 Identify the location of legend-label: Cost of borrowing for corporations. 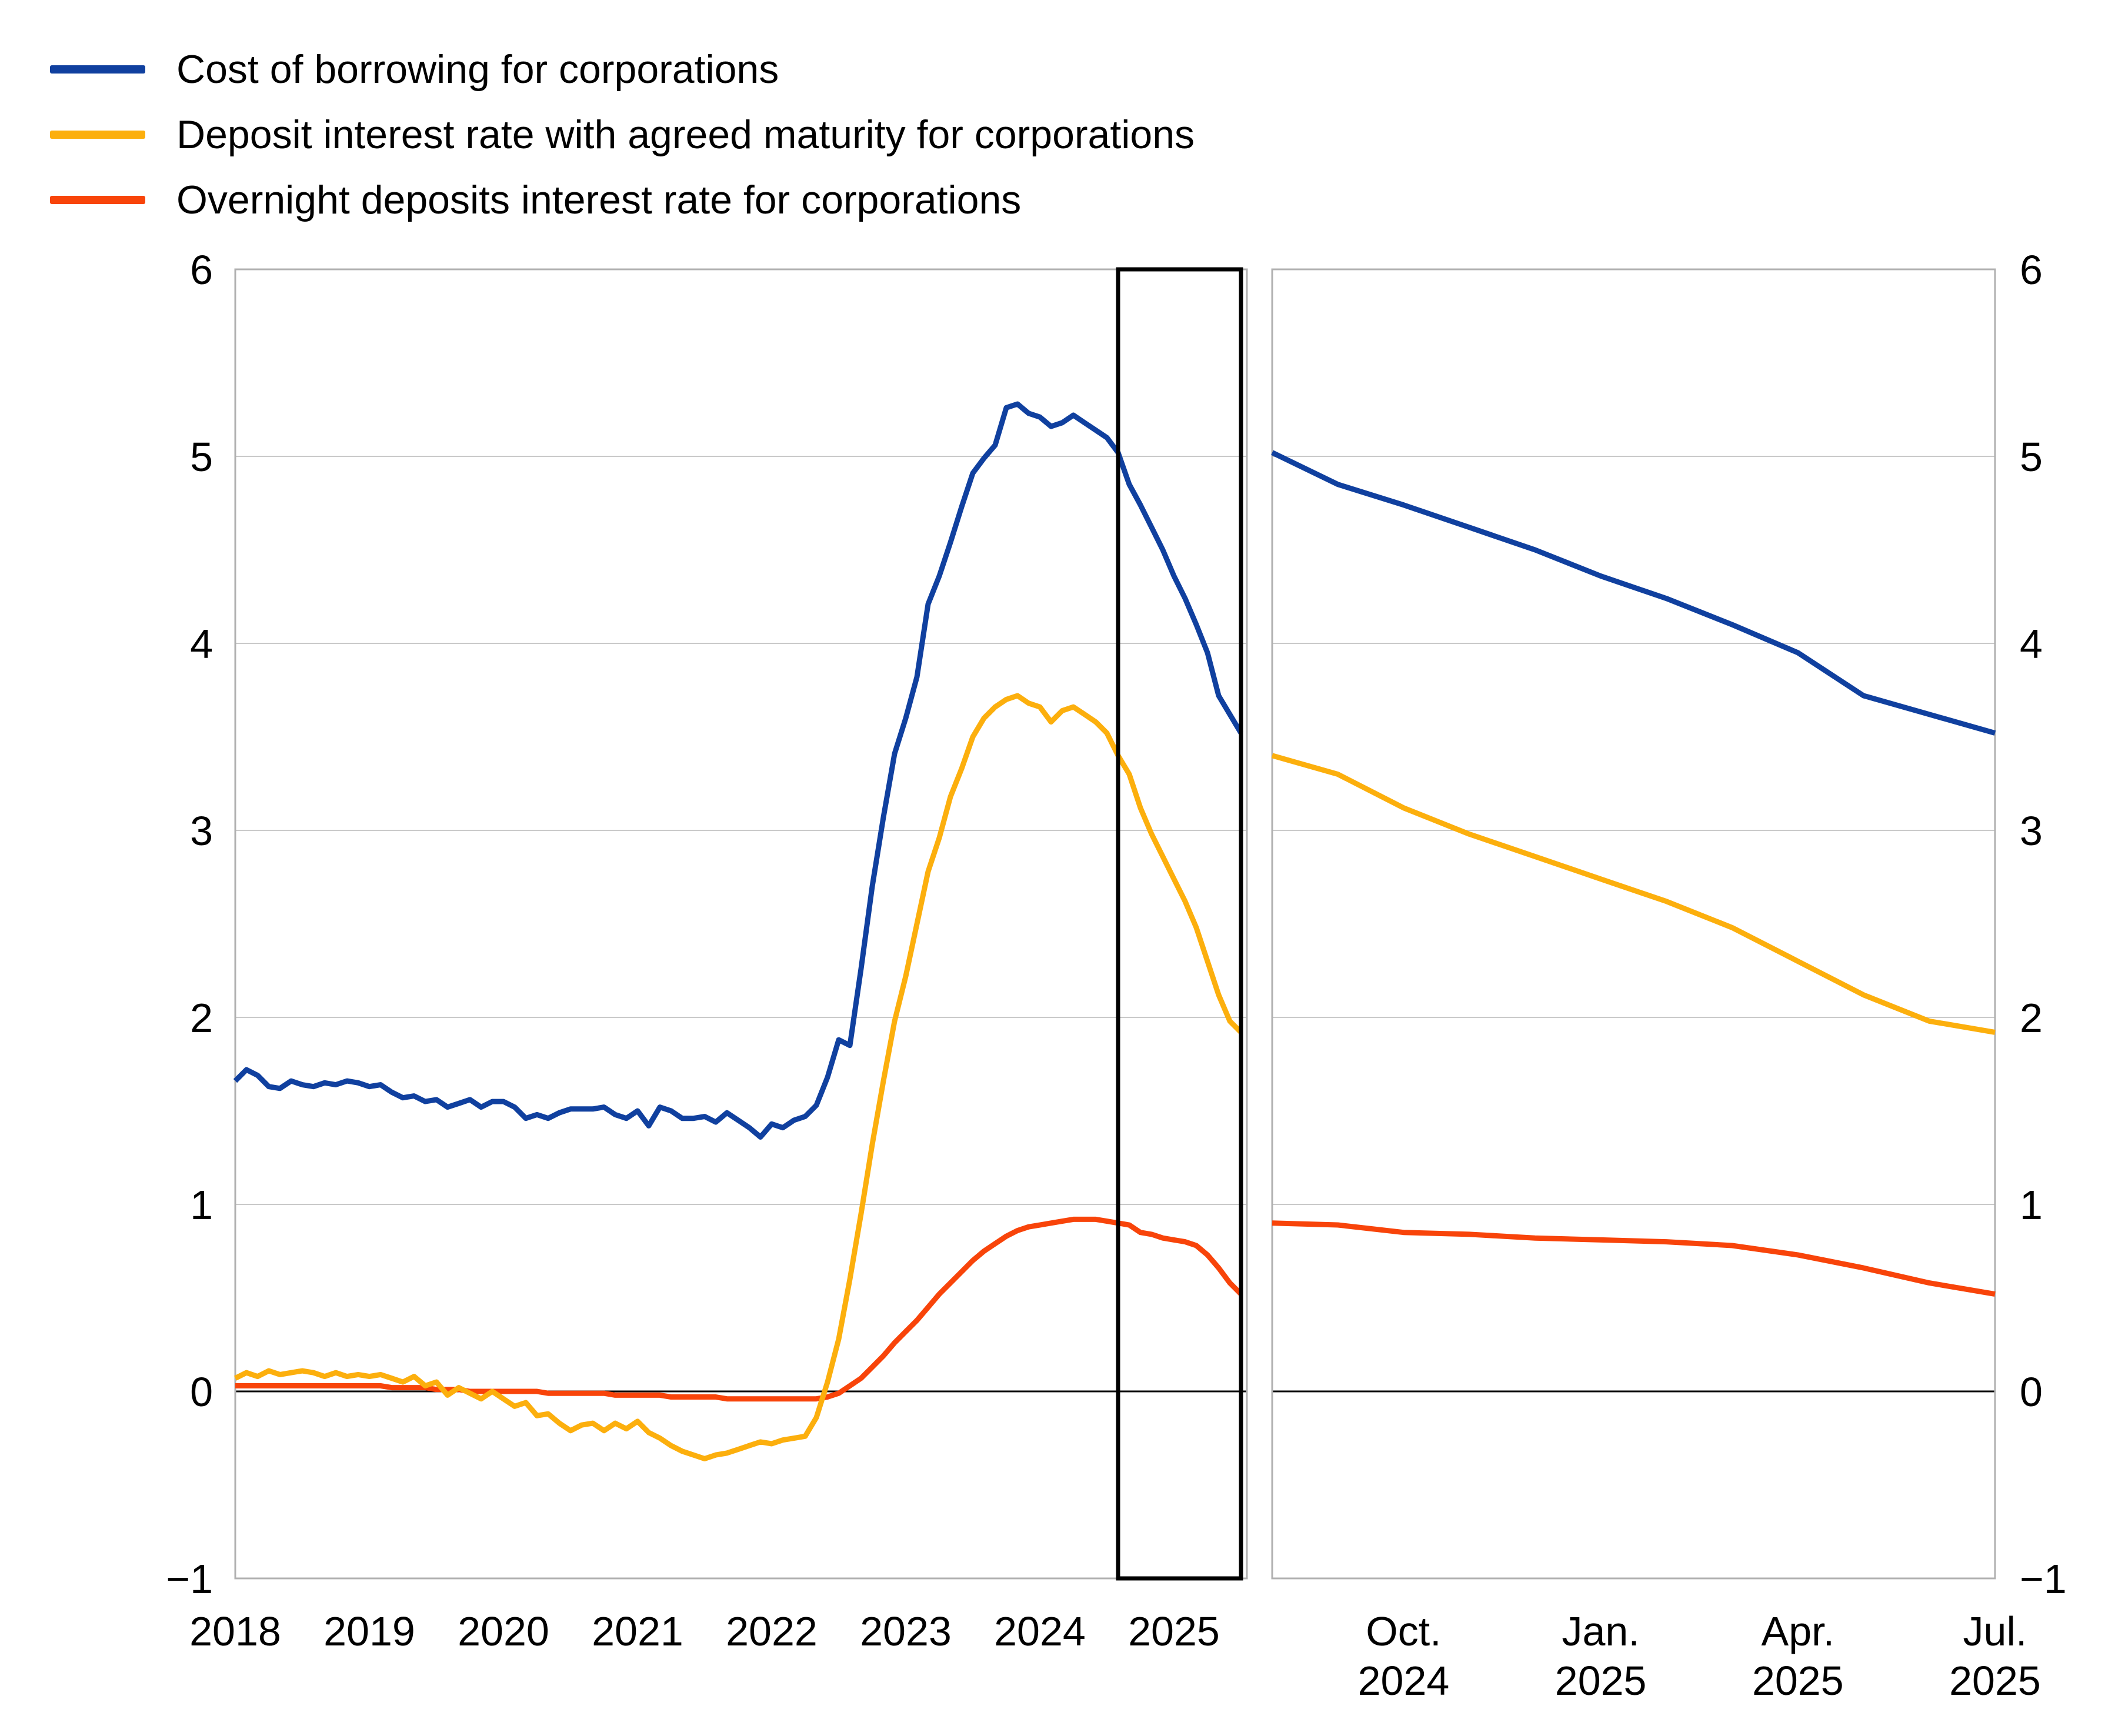
(477, 69).